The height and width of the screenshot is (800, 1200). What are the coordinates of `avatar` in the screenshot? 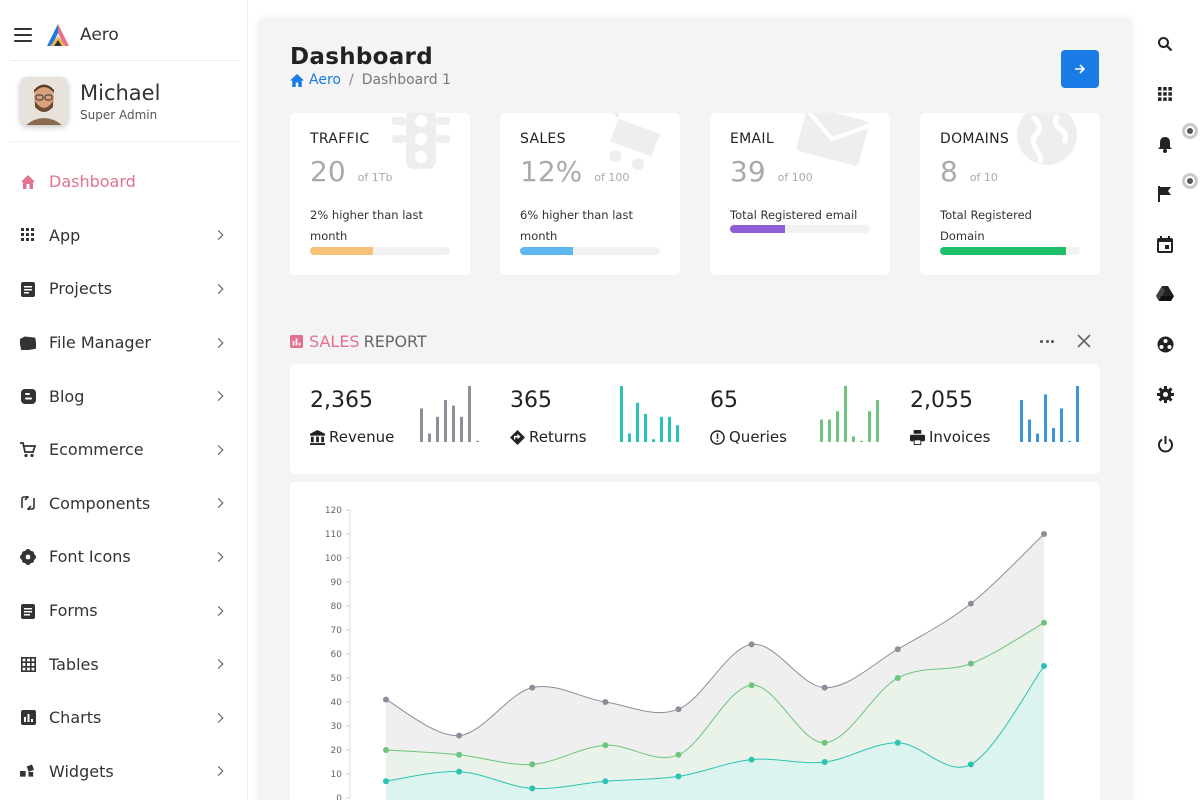 It's located at (44, 101).